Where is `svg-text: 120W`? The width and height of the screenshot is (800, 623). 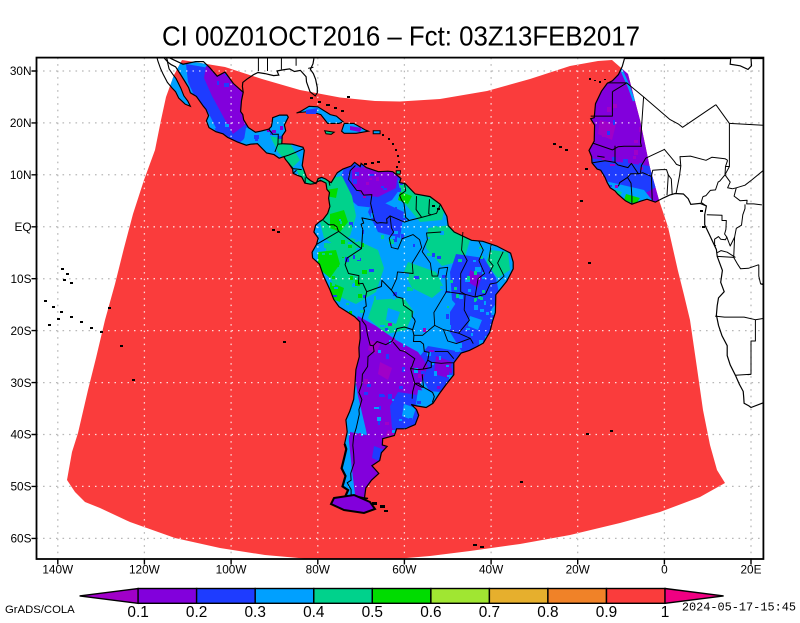
svg-text: 120W is located at coordinates (145, 570).